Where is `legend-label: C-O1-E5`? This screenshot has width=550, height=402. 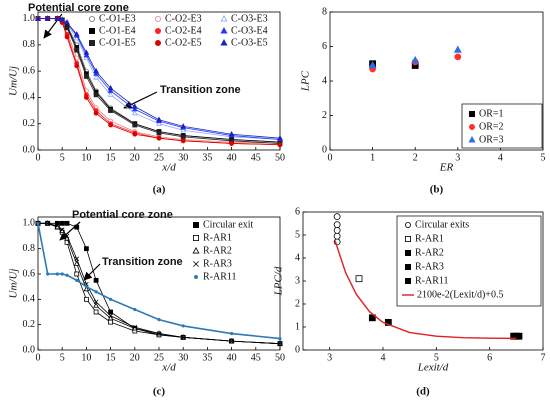 legend-label: C-O1-E5 is located at coordinates (117, 42).